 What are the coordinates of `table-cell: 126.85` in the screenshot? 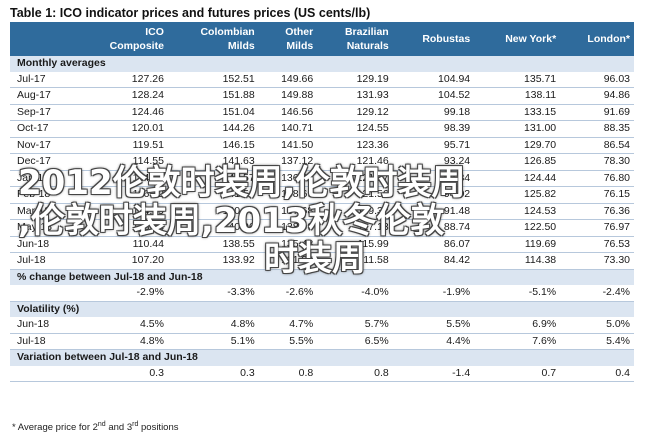 It's located at (517, 162).